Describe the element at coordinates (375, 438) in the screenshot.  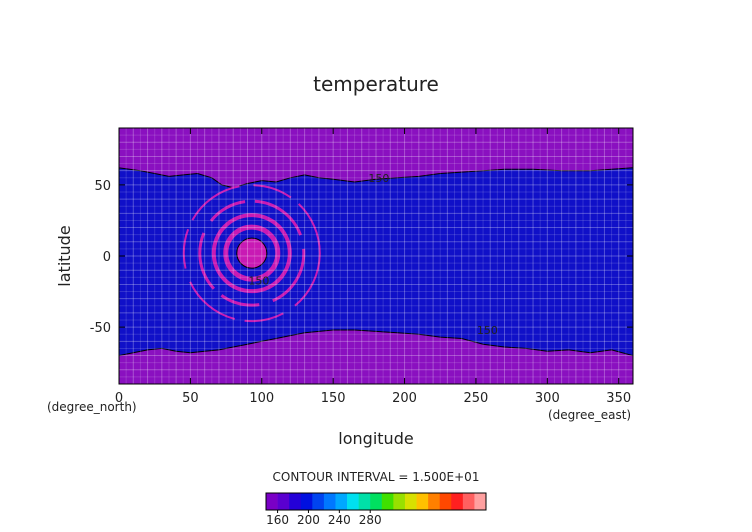
I see `x-axis-label: longitude` at that location.